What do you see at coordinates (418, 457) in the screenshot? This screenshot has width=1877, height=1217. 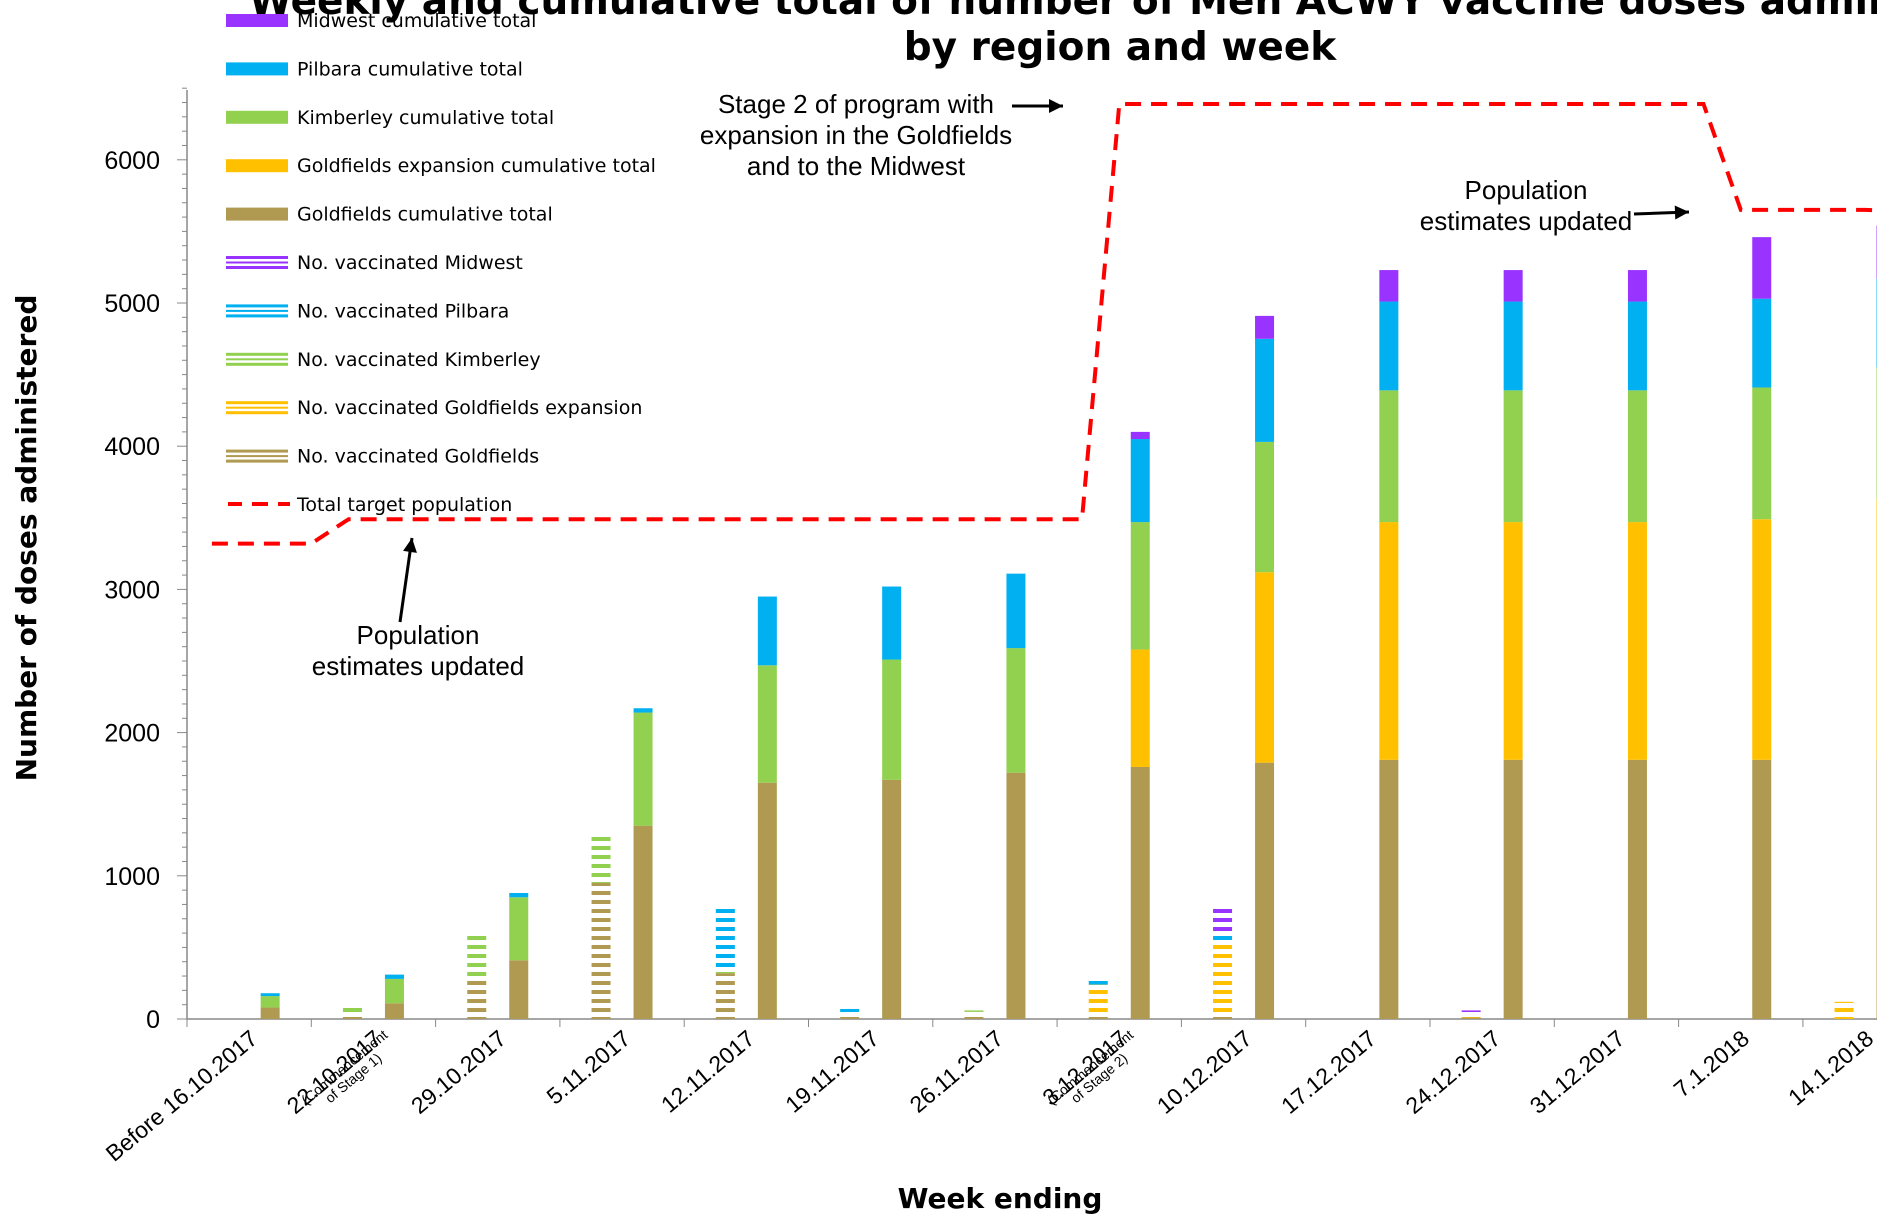 I see `legend-label: No. vaccinated Goldfields` at bounding box center [418, 457].